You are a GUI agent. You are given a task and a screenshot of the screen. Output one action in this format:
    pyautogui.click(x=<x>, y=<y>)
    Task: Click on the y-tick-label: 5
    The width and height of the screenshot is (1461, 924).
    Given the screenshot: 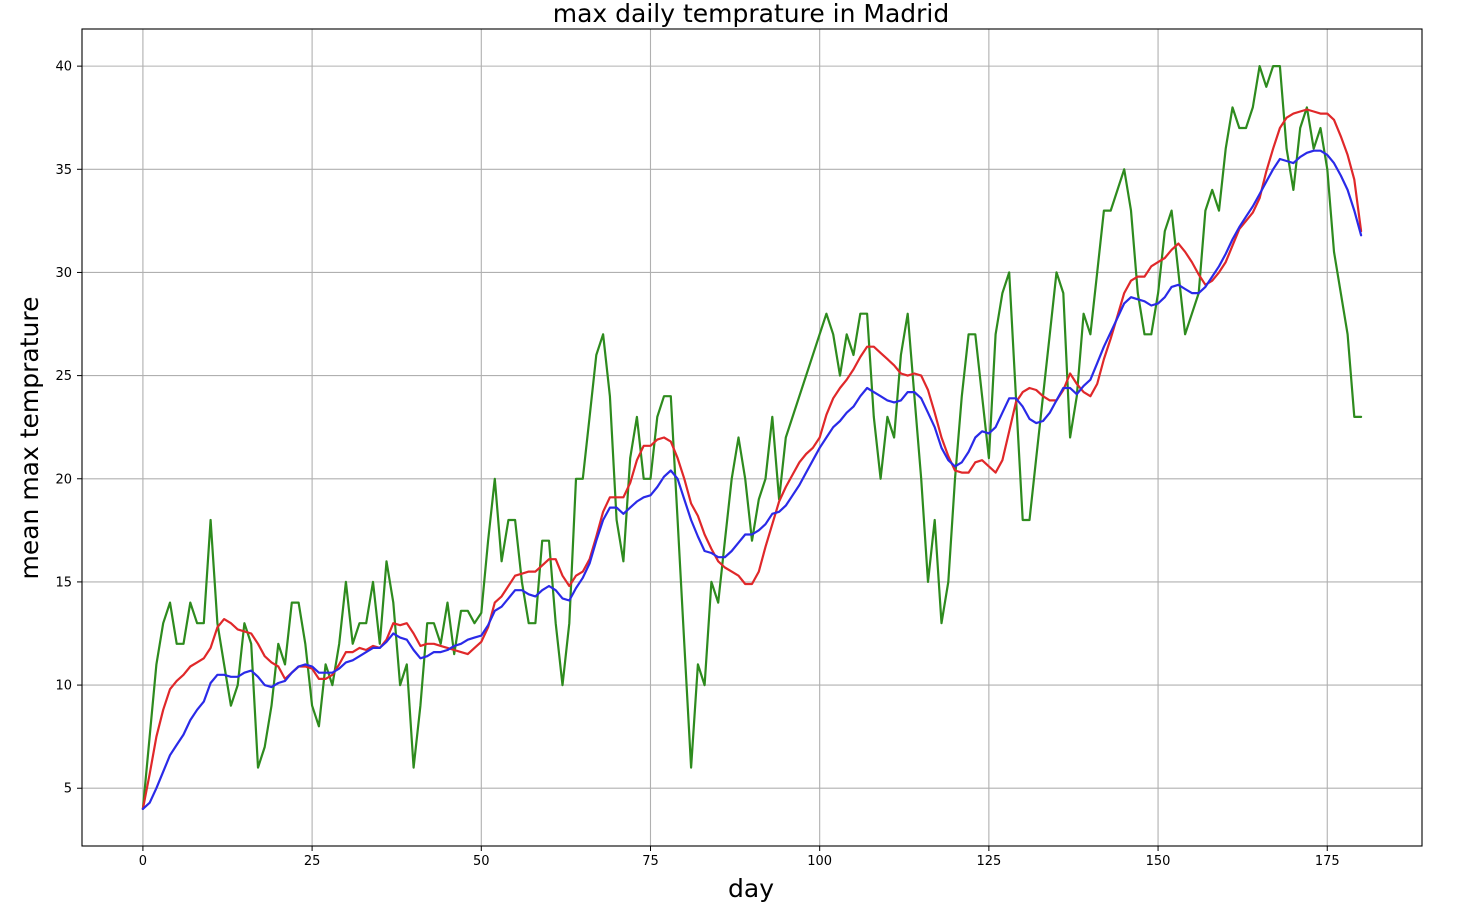 What is the action you would take?
    pyautogui.click(x=68, y=789)
    